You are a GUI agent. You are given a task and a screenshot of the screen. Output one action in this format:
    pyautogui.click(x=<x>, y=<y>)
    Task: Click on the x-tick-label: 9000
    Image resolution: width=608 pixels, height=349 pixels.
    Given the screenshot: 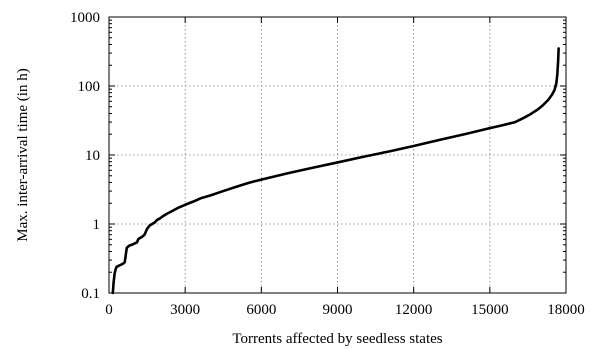 What is the action you would take?
    pyautogui.click(x=338, y=310)
    